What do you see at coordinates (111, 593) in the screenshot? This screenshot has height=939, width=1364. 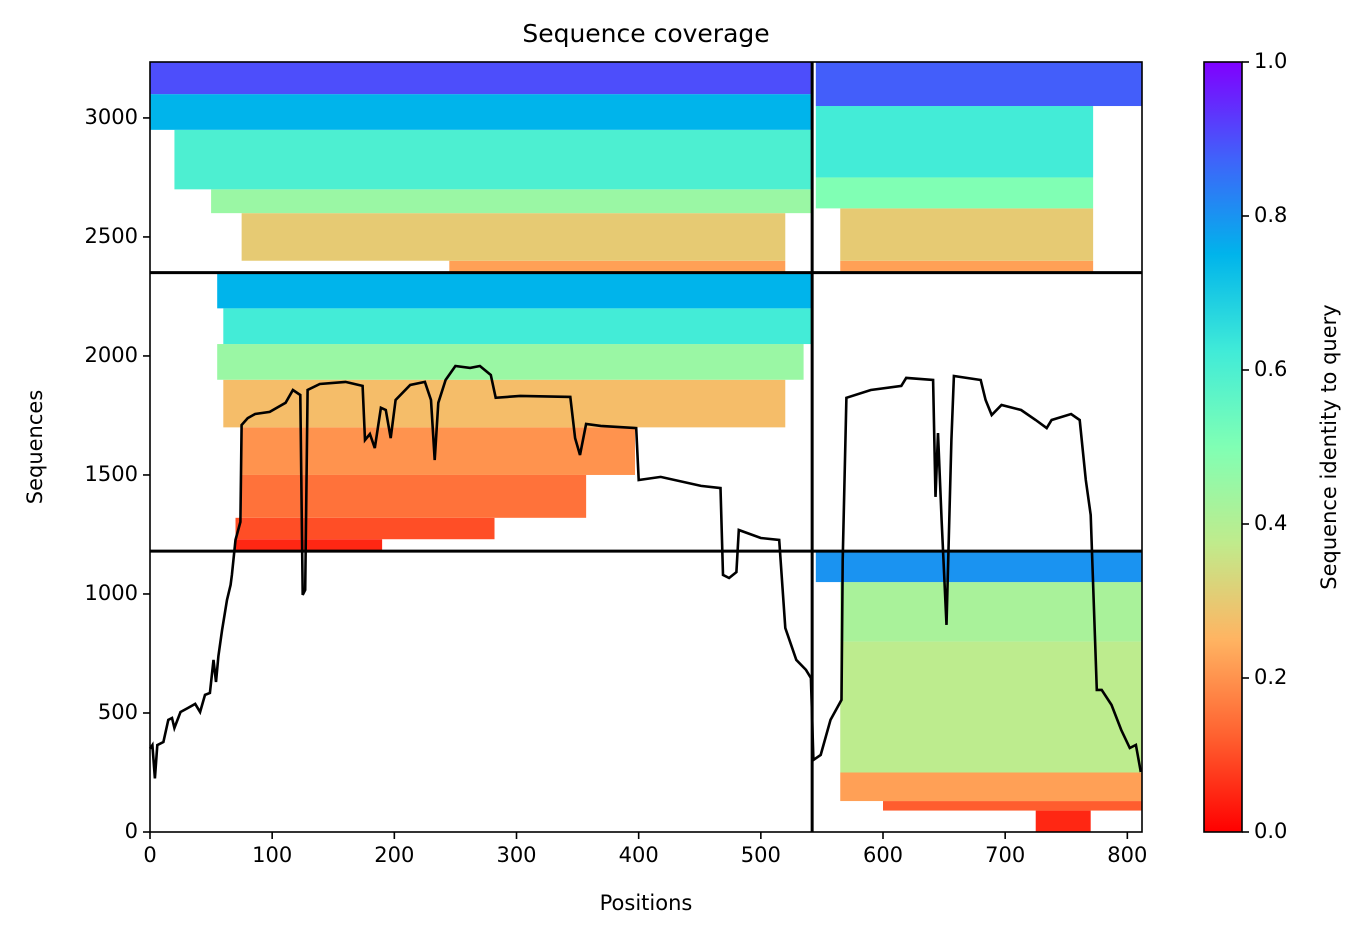 I see `y-tick-label: 1000` at bounding box center [111, 593].